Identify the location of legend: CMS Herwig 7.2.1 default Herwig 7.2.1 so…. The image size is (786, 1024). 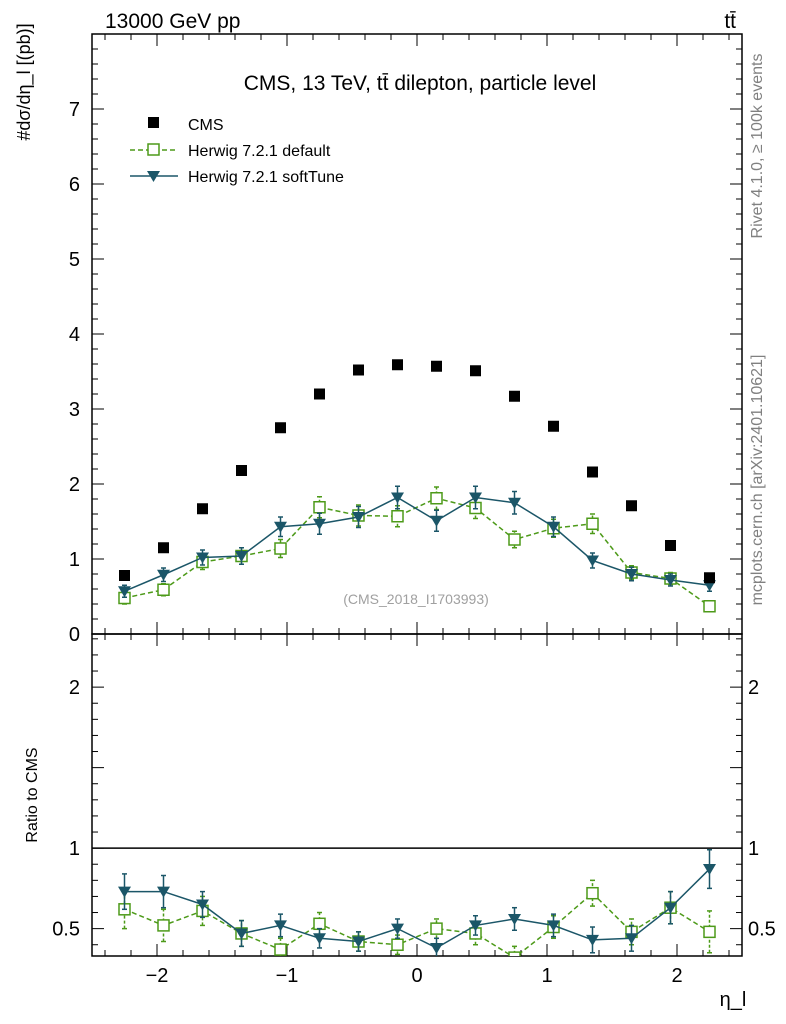
(237, 151).